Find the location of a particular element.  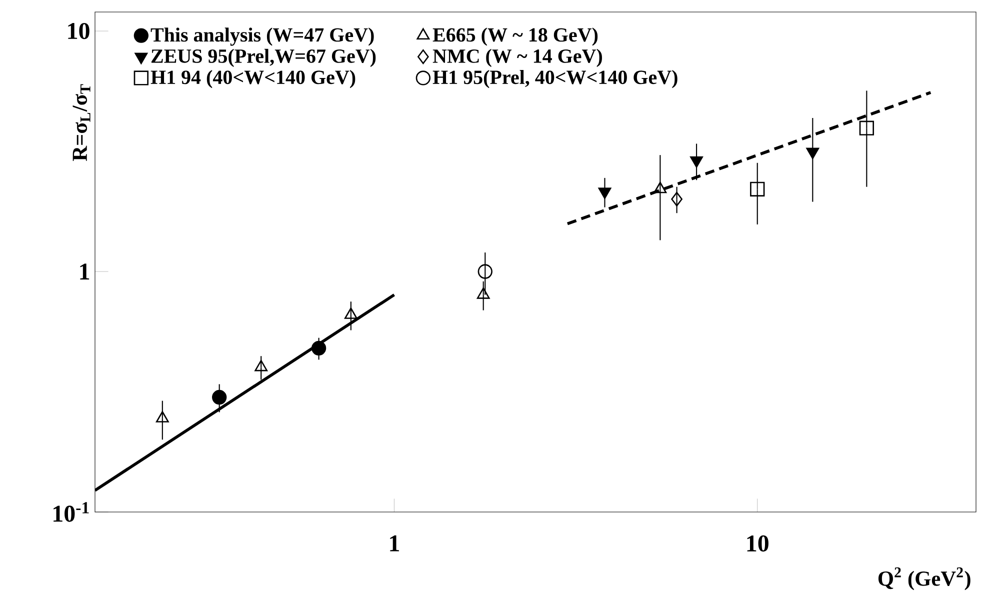

legend-label: This analysis (W=47 GeV) is located at coordinates (262, 37).